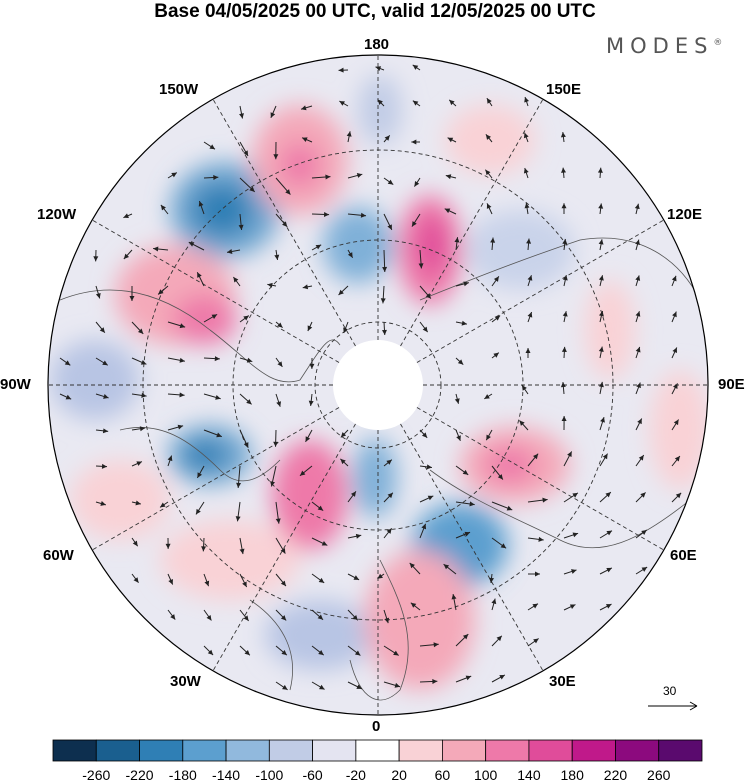 The image size is (750, 783). What do you see at coordinates (443, 775) in the screenshot?
I see `colorbar-tick-label: 60` at bounding box center [443, 775].